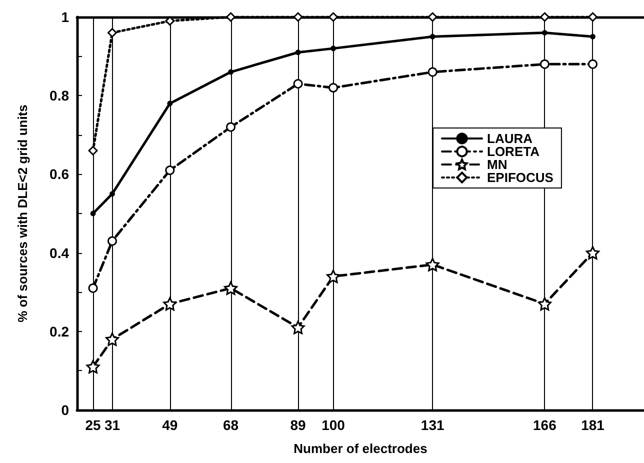  I want to click on x-axis-title: Number of electrodes, so click(361, 448).